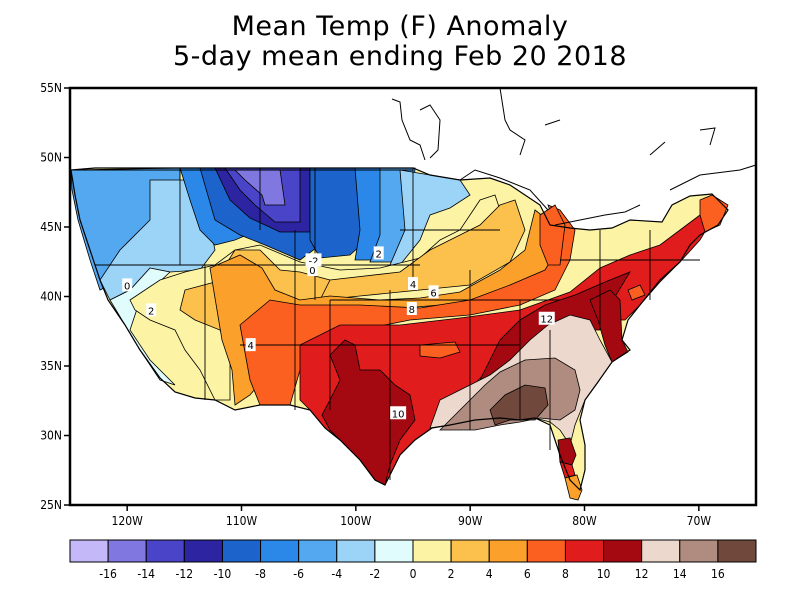  What do you see at coordinates (422, 250) in the screenshot?
I see `region-plains-warm` at bounding box center [422, 250].